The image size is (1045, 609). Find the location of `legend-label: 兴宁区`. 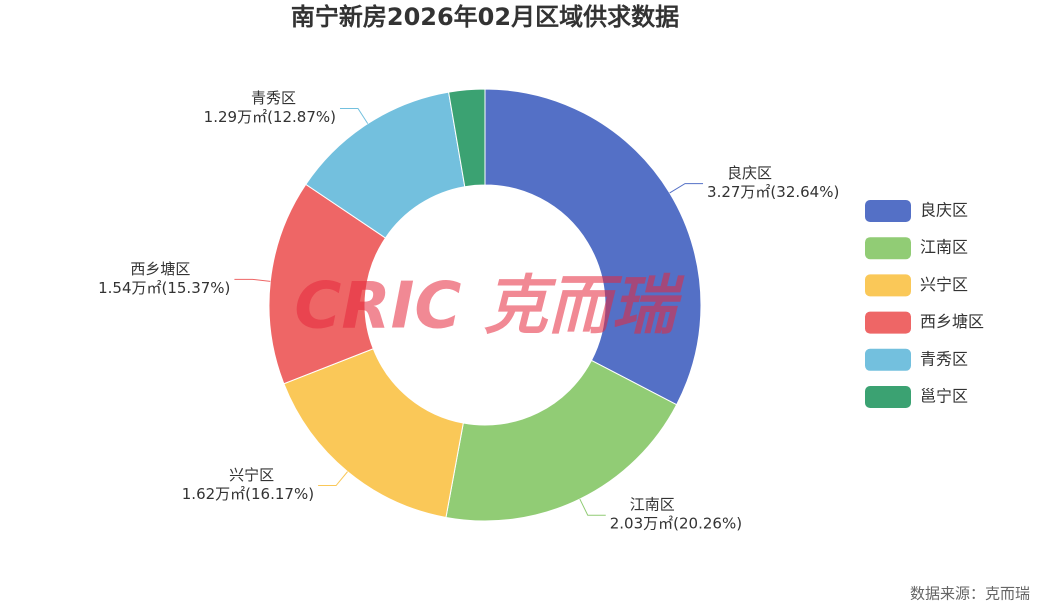

legend-label: 兴宁区 is located at coordinates (944, 284).